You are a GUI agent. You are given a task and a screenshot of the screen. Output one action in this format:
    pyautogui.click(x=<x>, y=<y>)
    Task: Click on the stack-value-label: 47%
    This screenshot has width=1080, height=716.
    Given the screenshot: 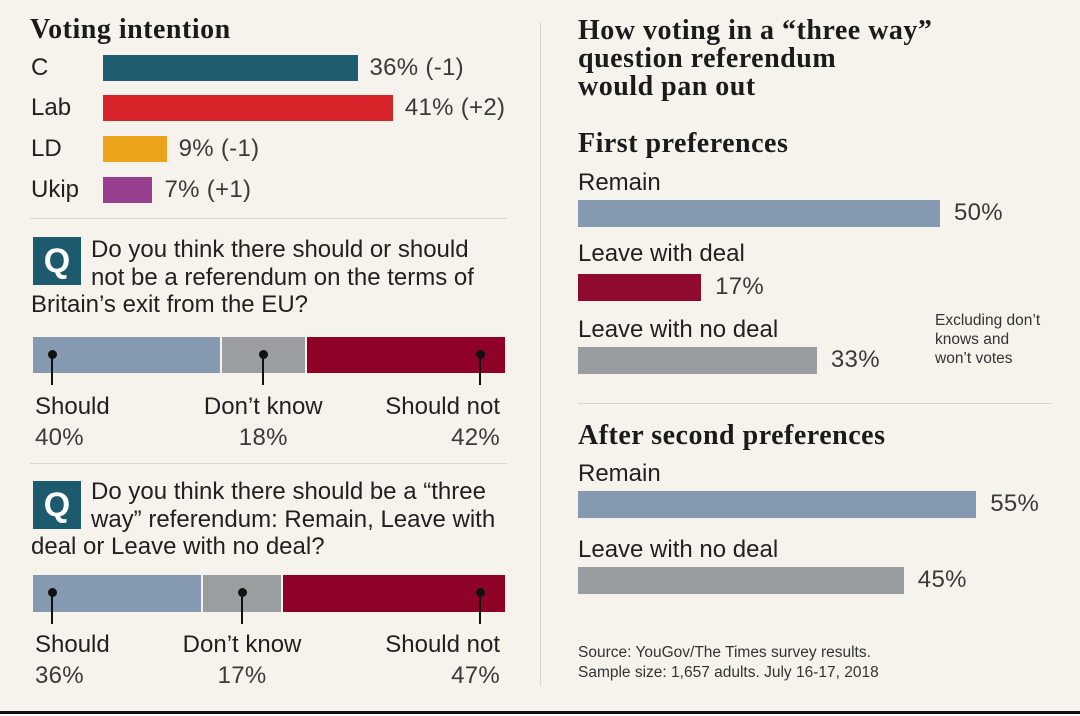 What is the action you would take?
    pyautogui.click(x=475, y=675)
    